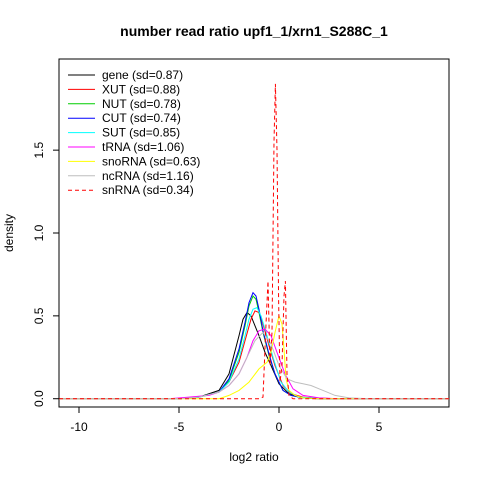 Image resolution: width=480 pixels, height=480 pixels. I want to click on x-axis-label: log2 ratio, so click(254, 457).